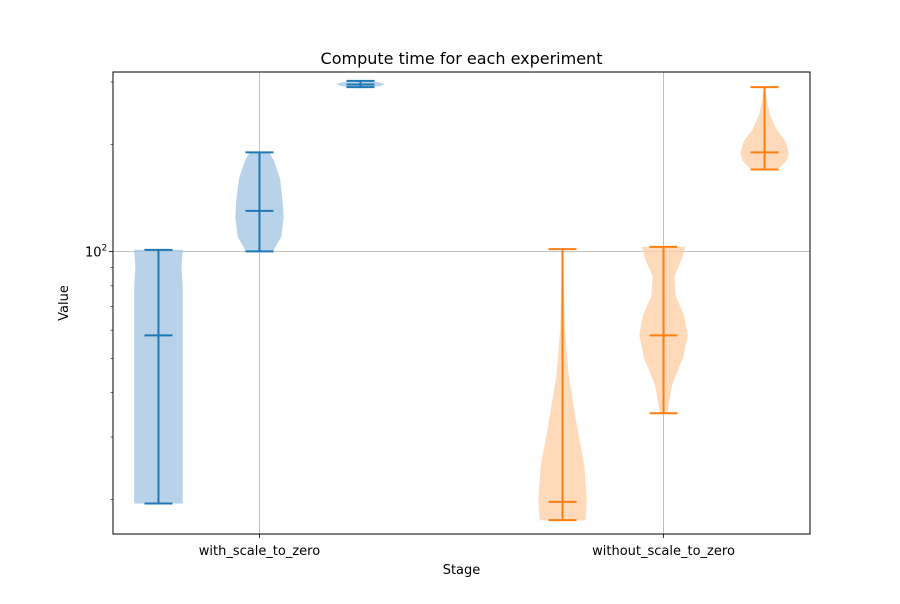  I want to click on x-tick-label: without_scale_to_zero, so click(663, 551).